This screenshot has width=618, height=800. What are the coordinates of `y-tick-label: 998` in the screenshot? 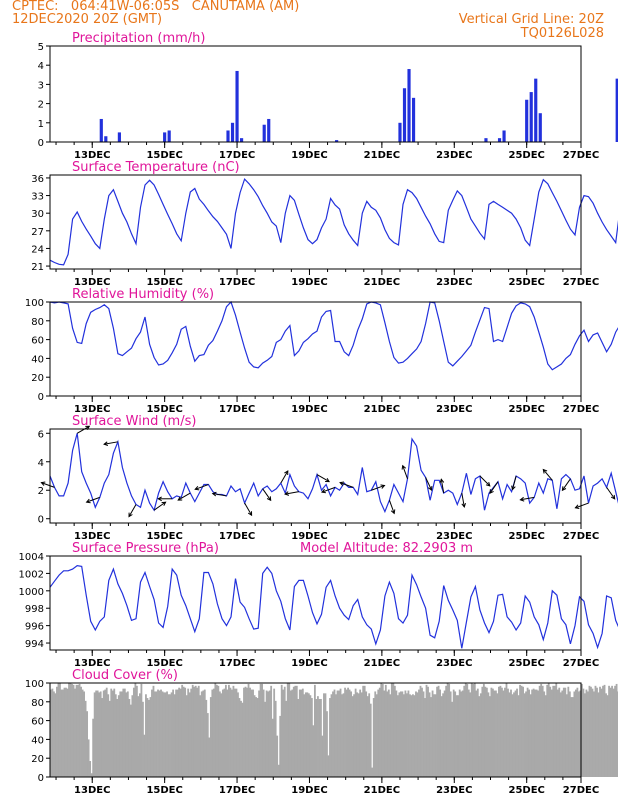 It's located at (34, 609).